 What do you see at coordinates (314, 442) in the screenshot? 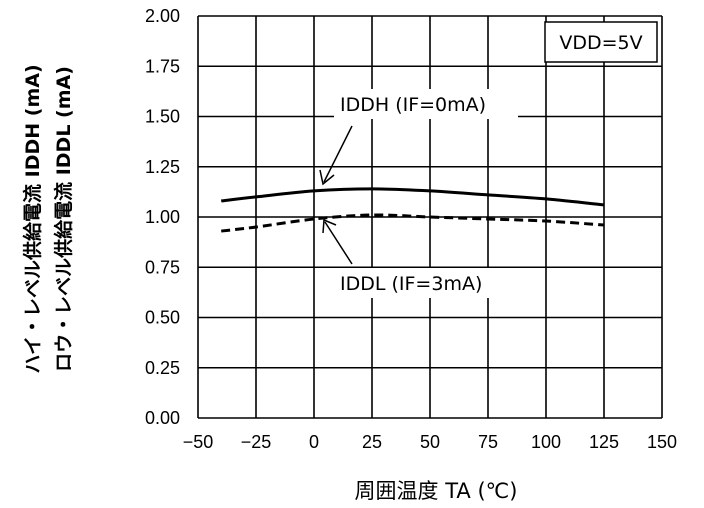
I see `x-tick-label: 0` at bounding box center [314, 442].